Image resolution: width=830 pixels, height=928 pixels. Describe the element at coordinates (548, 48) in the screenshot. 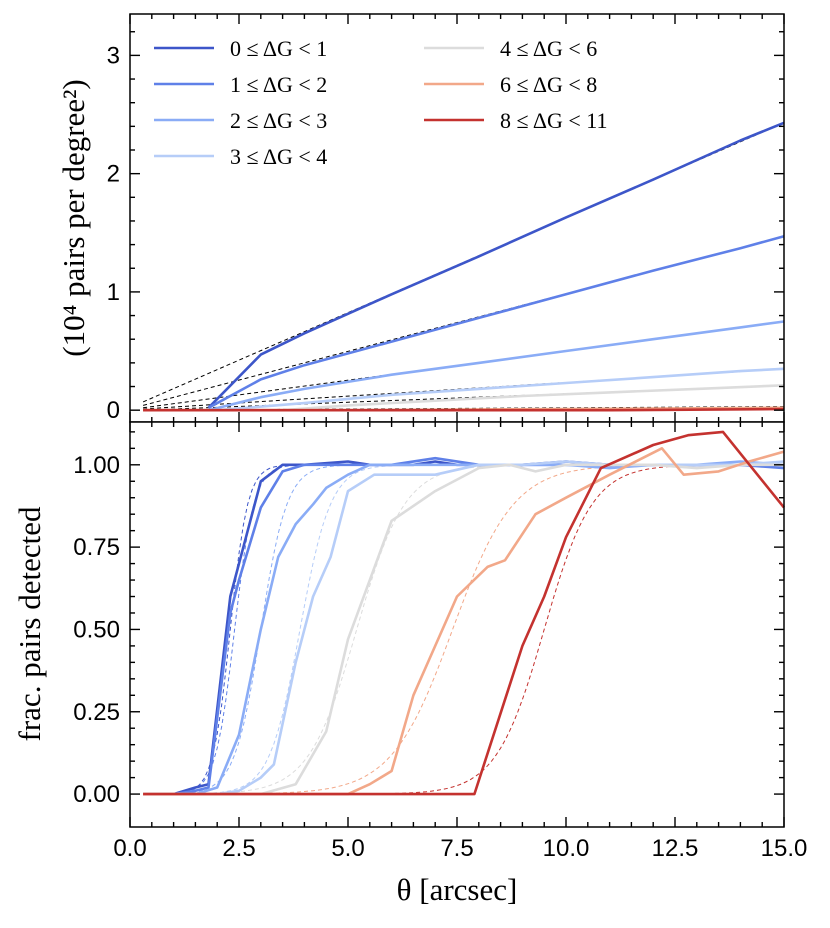

I see `legend-label-4: 4 ≤ ΔG < 6` at that location.